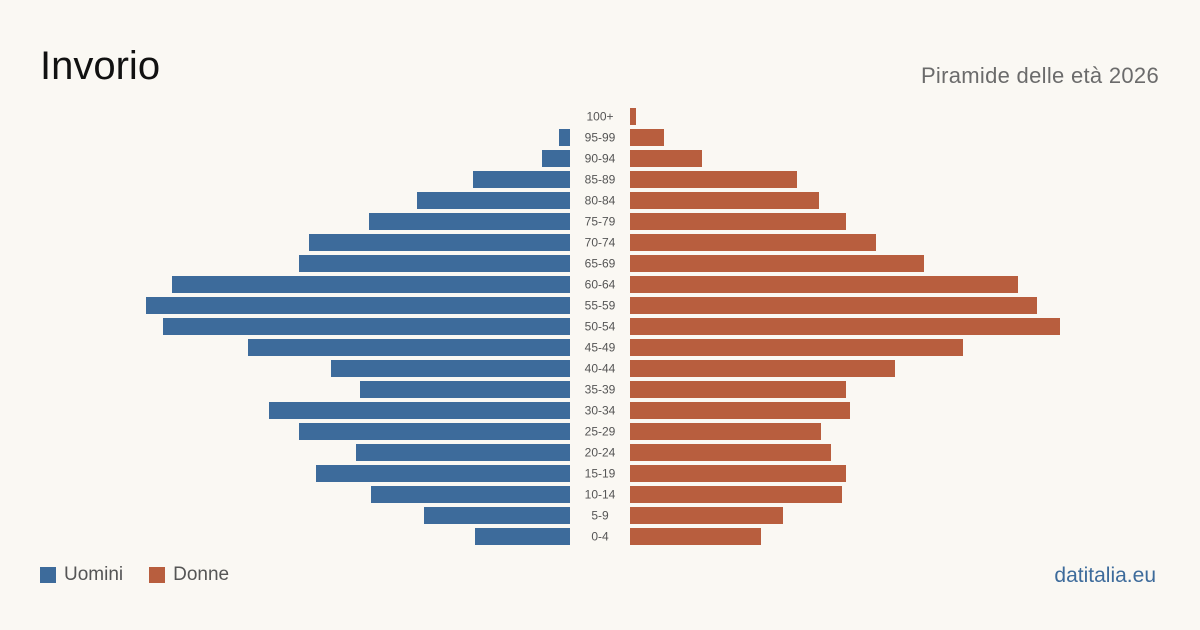 The image size is (1200, 630). What do you see at coordinates (600, 180) in the screenshot?
I see `age-tick-label: 85-89` at bounding box center [600, 180].